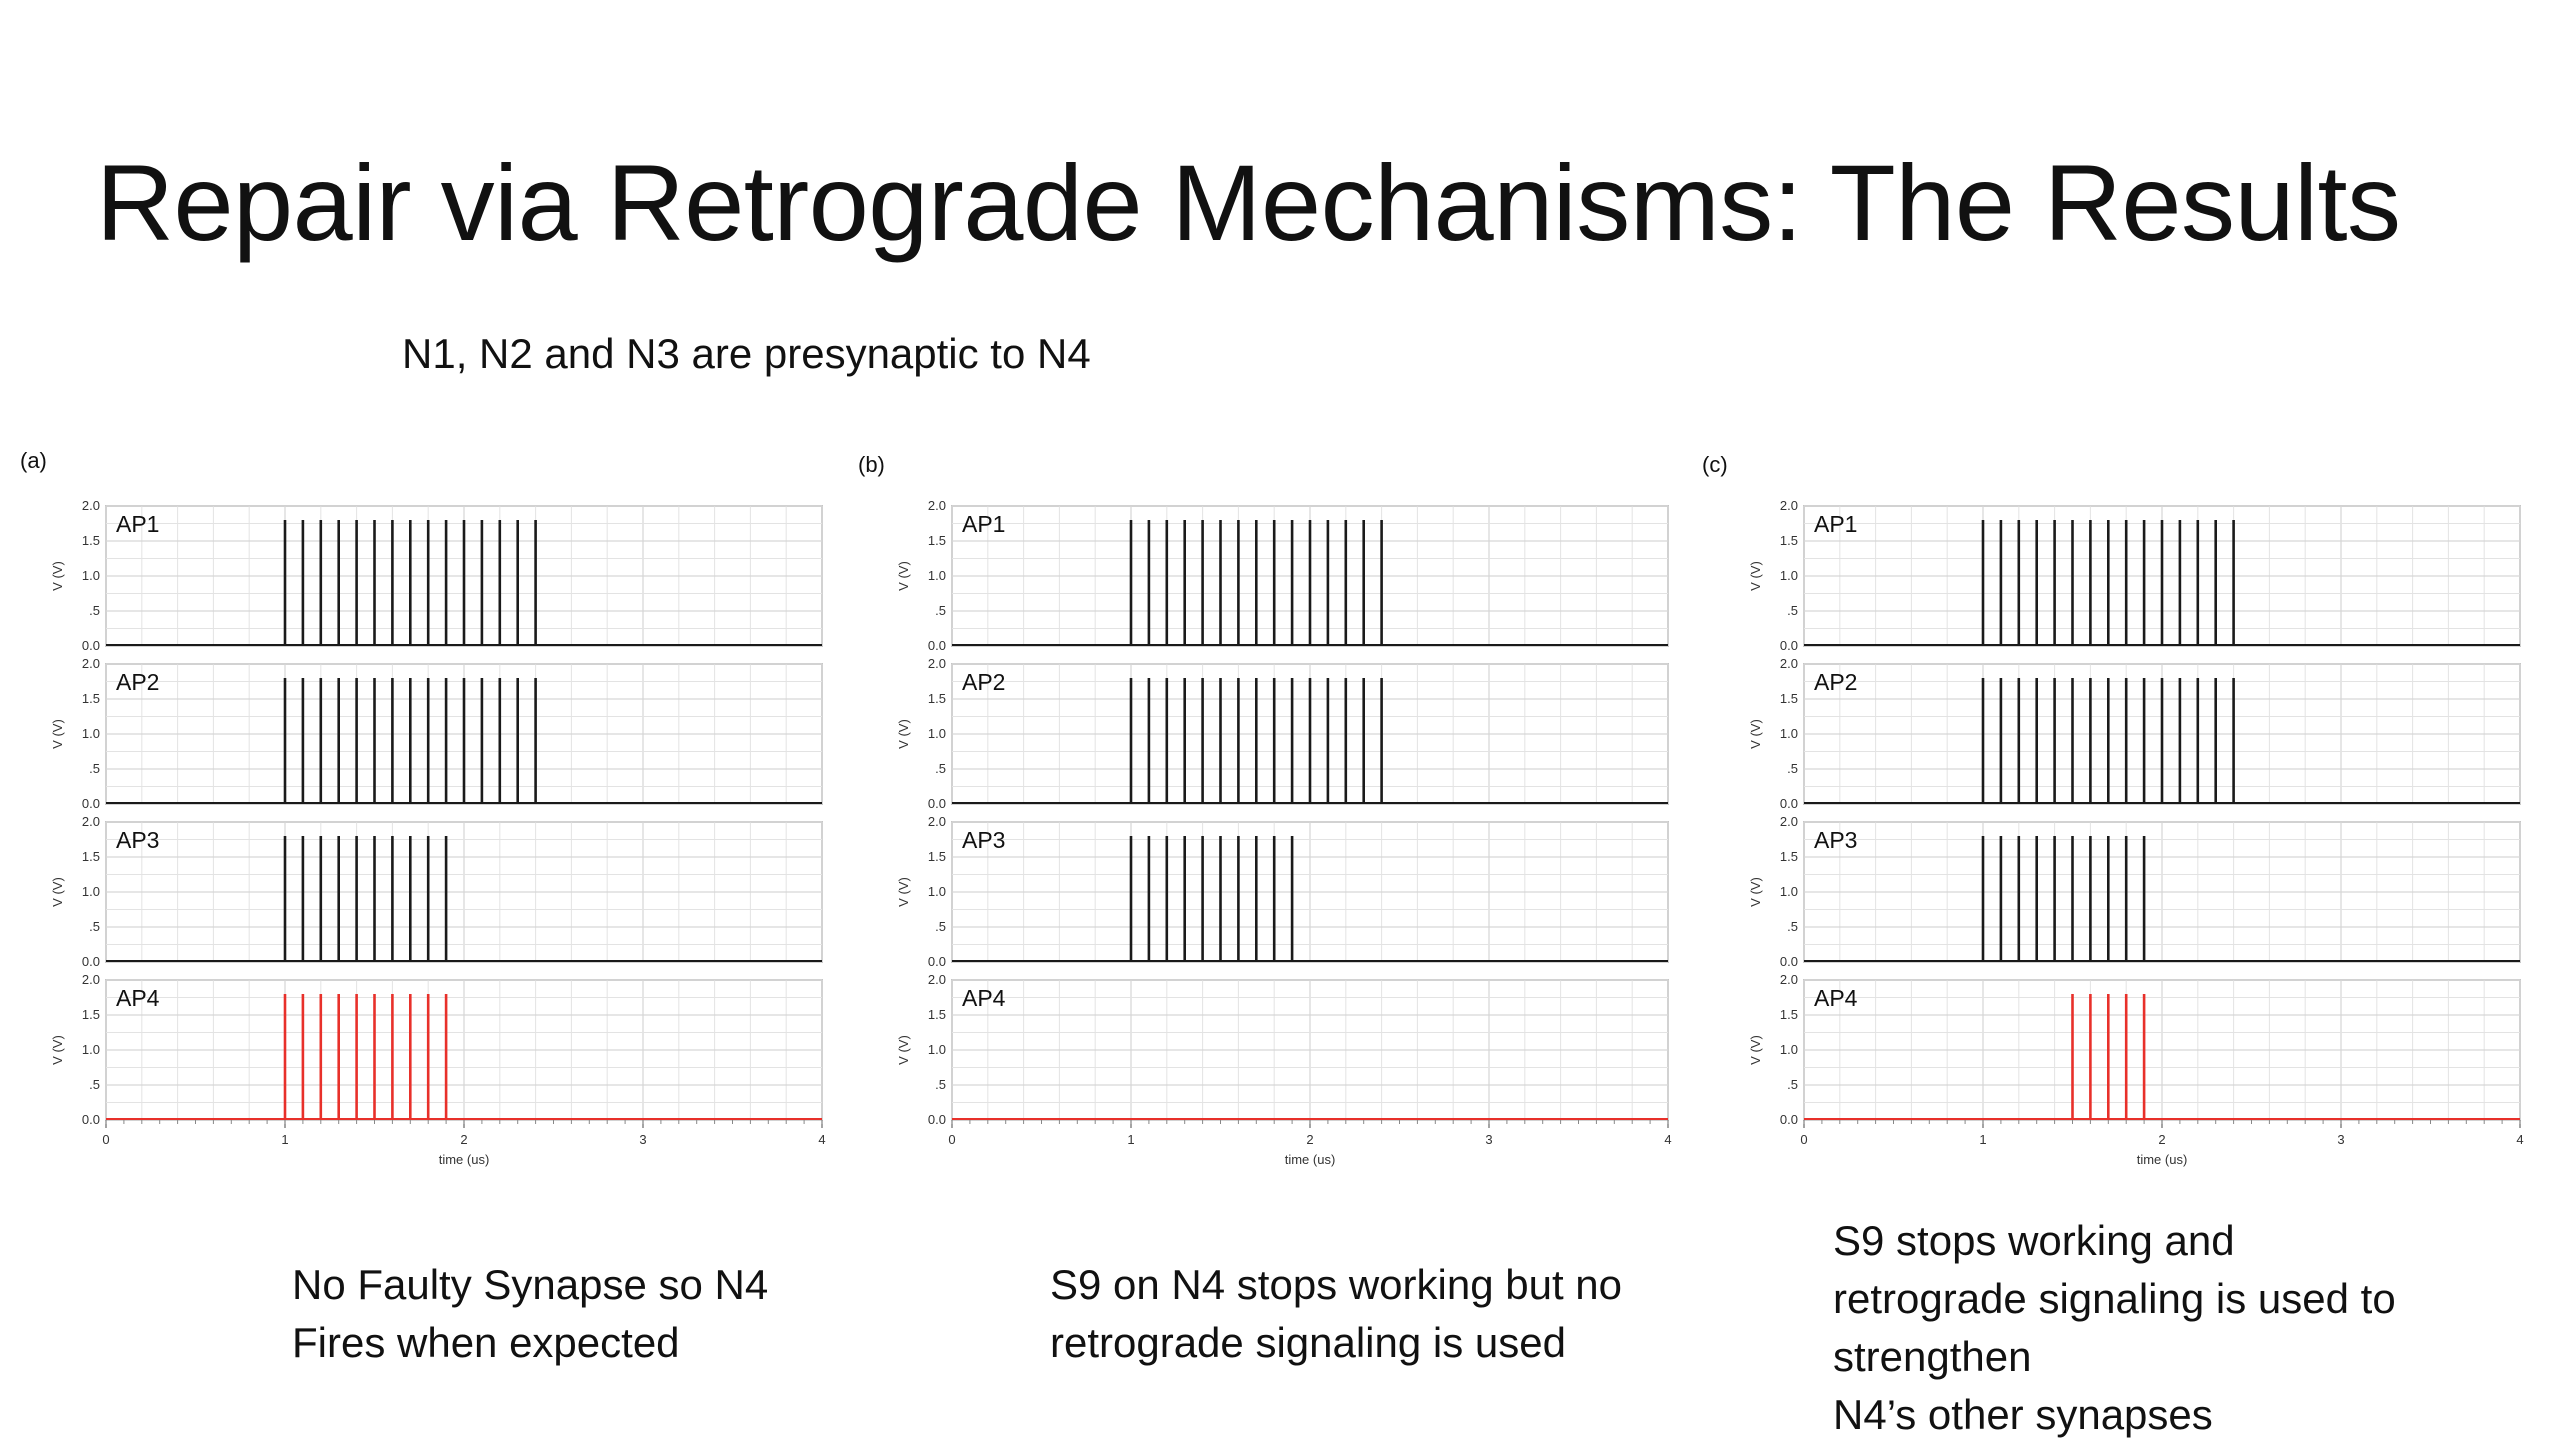  I want to click on panel-label-c: (c), so click(1715, 464).